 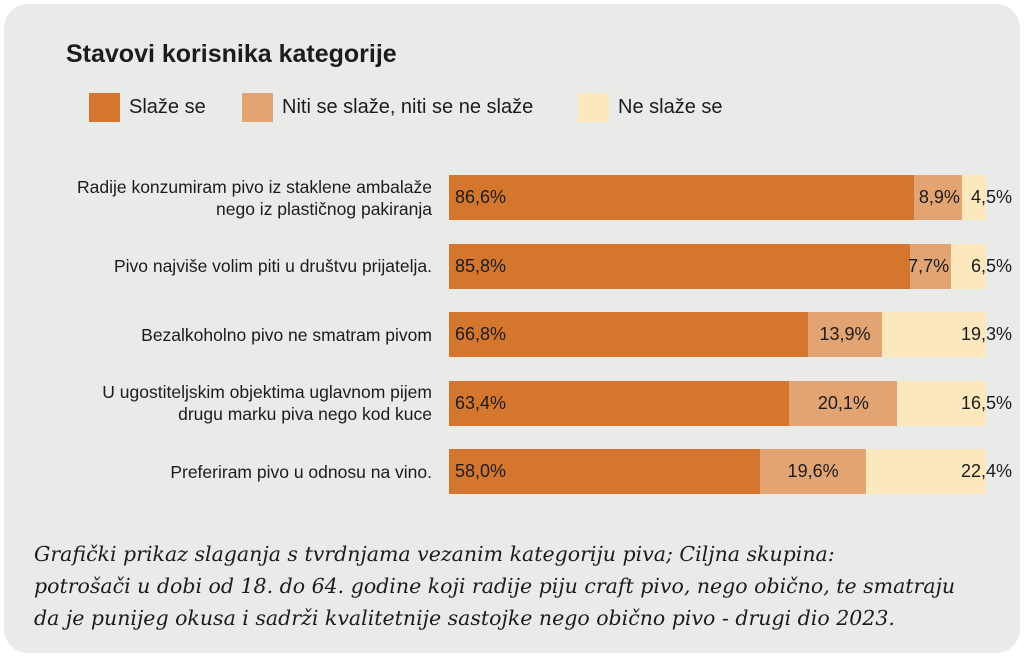 I want to click on data-label: 7,7%, so click(x=929, y=265).